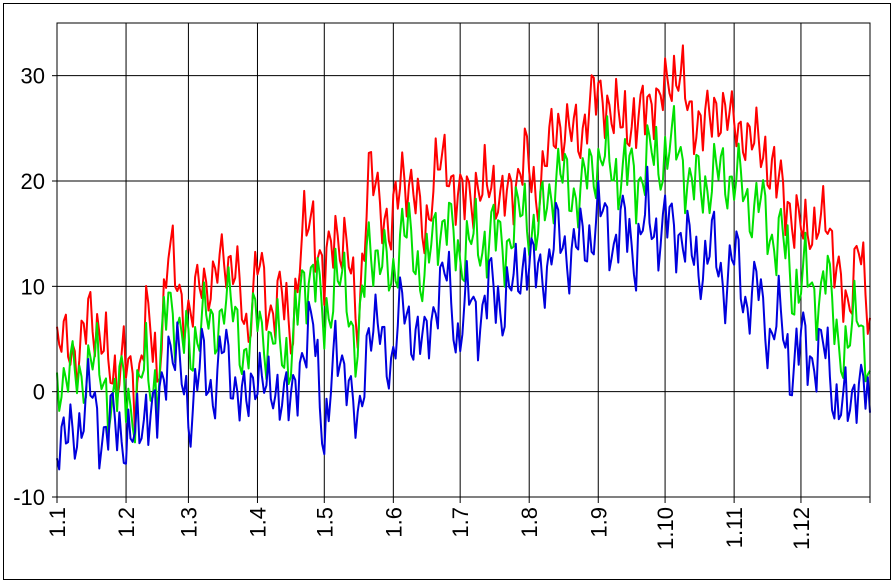 Image resolution: width=896 pixels, height=585 pixels. What do you see at coordinates (393, 522) in the screenshot?
I see `x-tick-label: 1.6` at bounding box center [393, 522].